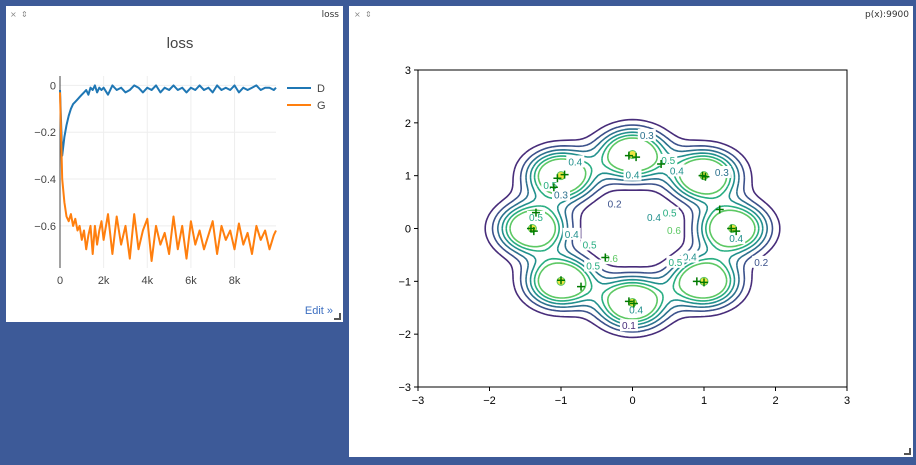 This screenshot has width=916, height=465. Describe the element at coordinates (404, 282) in the screenshot. I see `y-tick-label: −1` at that location.